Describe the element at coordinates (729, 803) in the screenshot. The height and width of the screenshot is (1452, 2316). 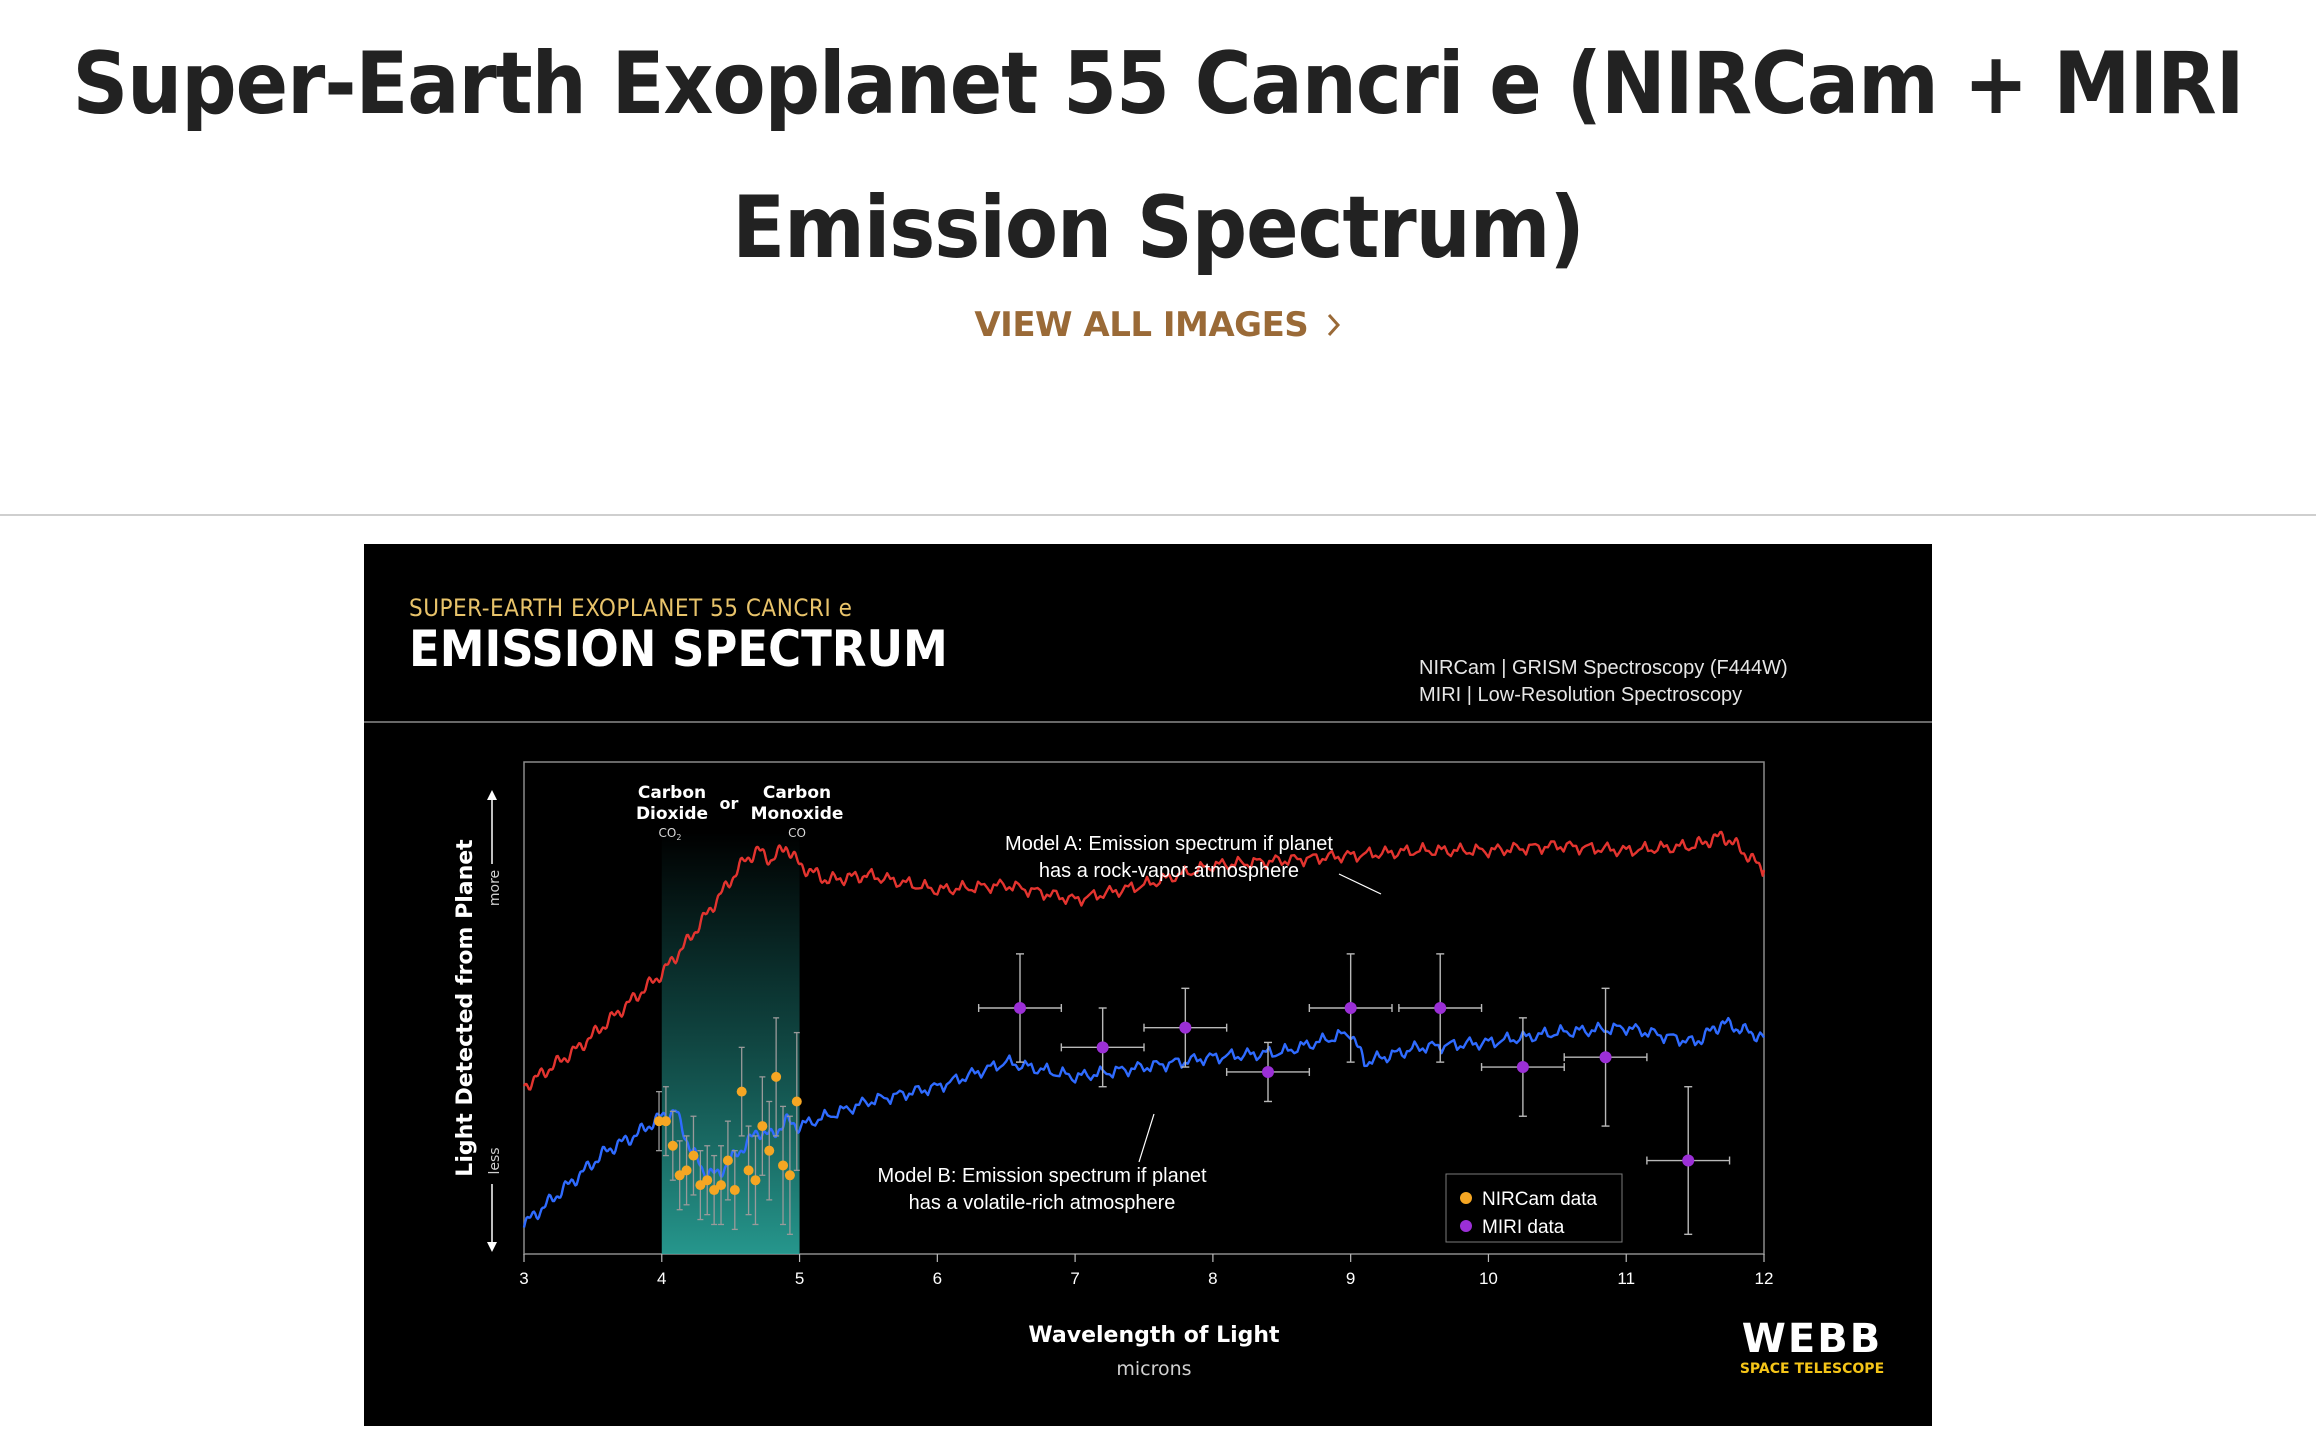
I see `band-or: or` at that location.